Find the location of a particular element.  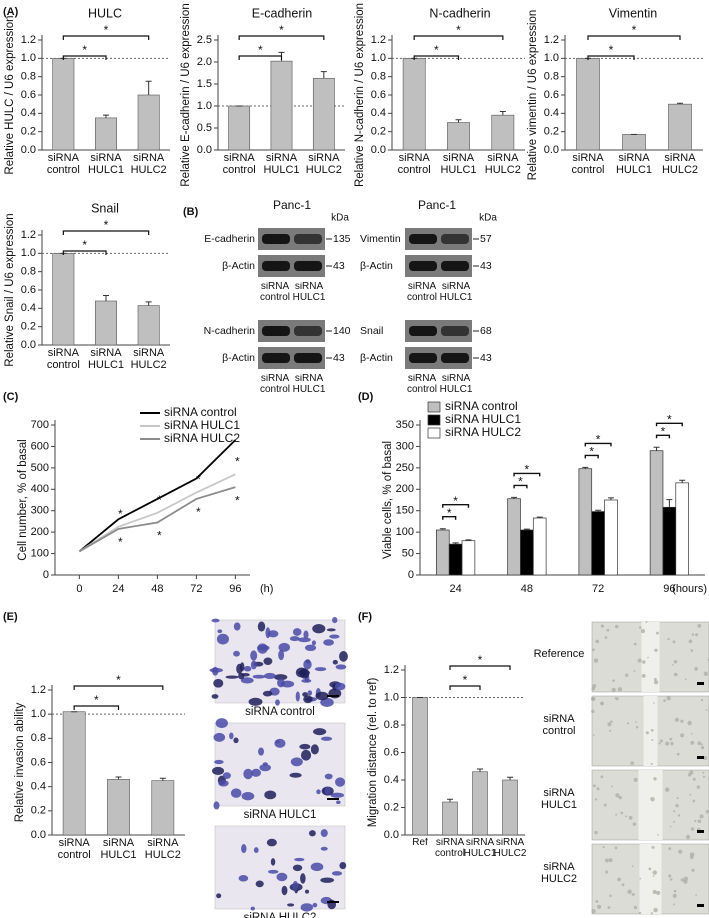

lane-label-box: siRNA control is located at coordinates (275, 292).